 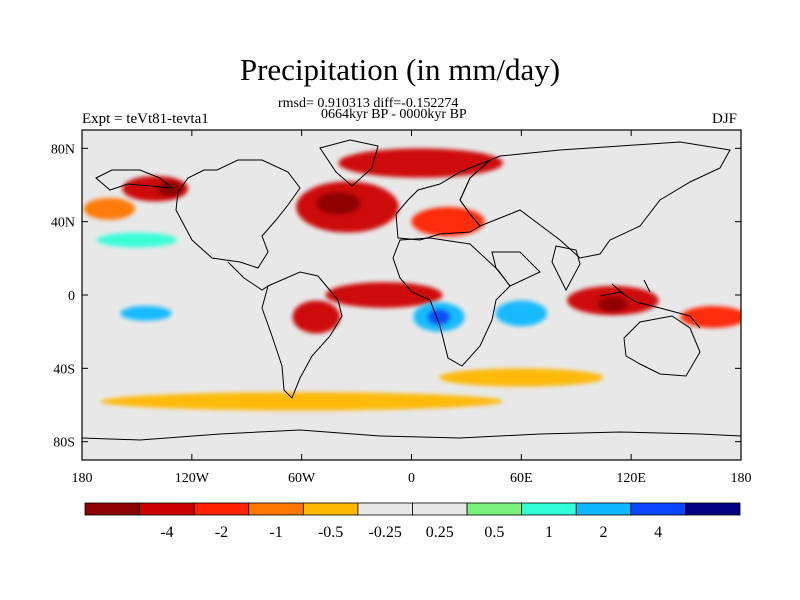 What do you see at coordinates (64, 369) in the screenshot?
I see `y-tick-label: 40S` at bounding box center [64, 369].